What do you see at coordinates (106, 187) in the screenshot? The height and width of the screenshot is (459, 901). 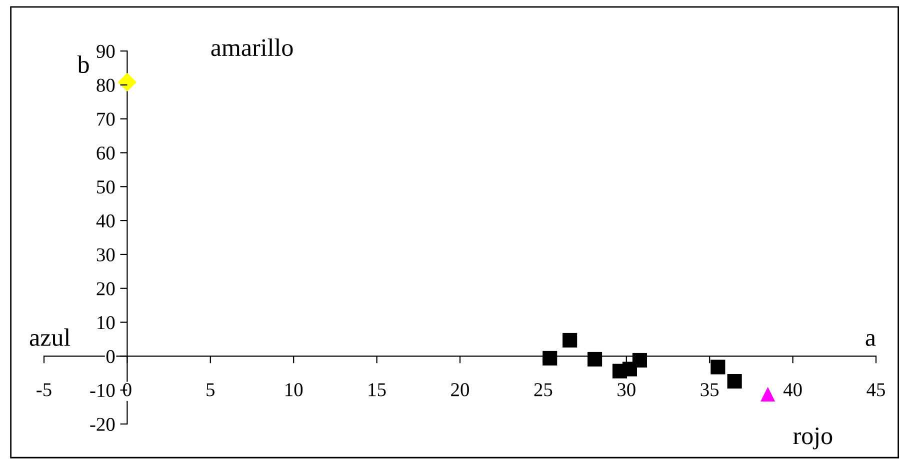 I see `y-tick-label: 50` at bounding box center [106, 187].